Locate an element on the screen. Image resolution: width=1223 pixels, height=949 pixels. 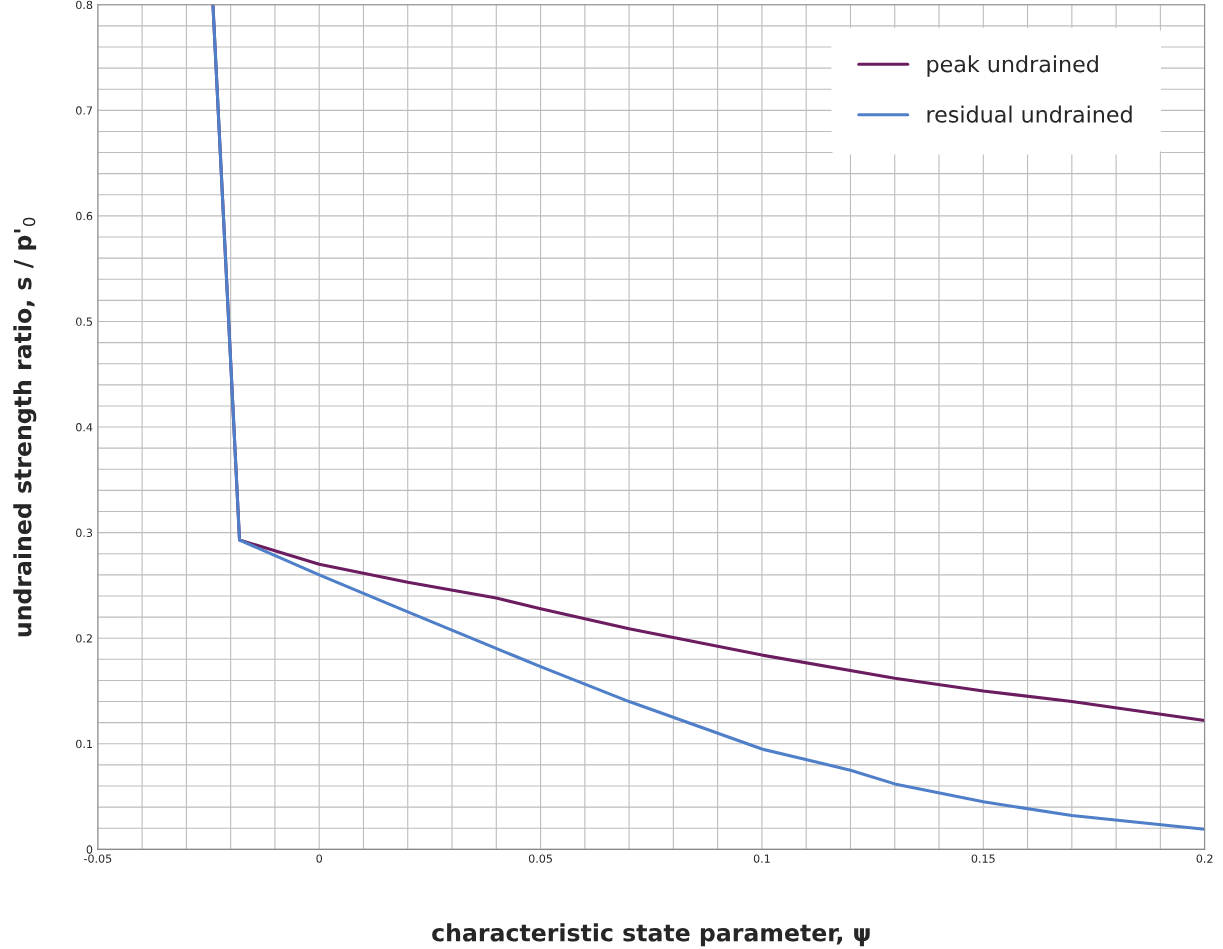
x-tick-label: 0 is located at coordinates (319, 858).